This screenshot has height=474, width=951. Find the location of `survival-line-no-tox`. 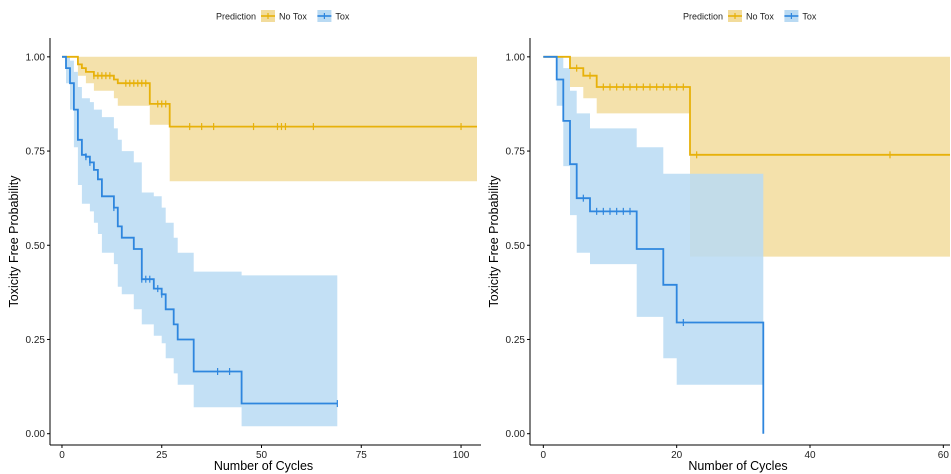

survival-line-no-tox is located at coordinates (269, 91).